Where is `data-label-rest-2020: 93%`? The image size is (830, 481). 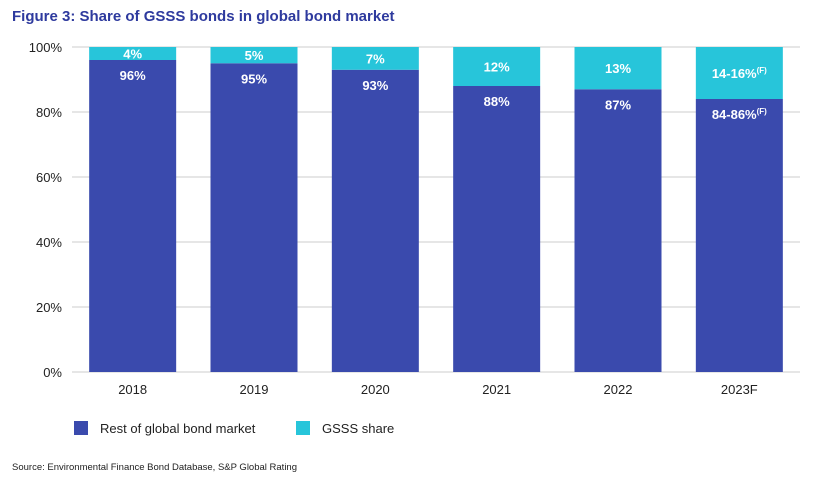
data-label-rest-2020: 93% is located at coordinates (375, 85).